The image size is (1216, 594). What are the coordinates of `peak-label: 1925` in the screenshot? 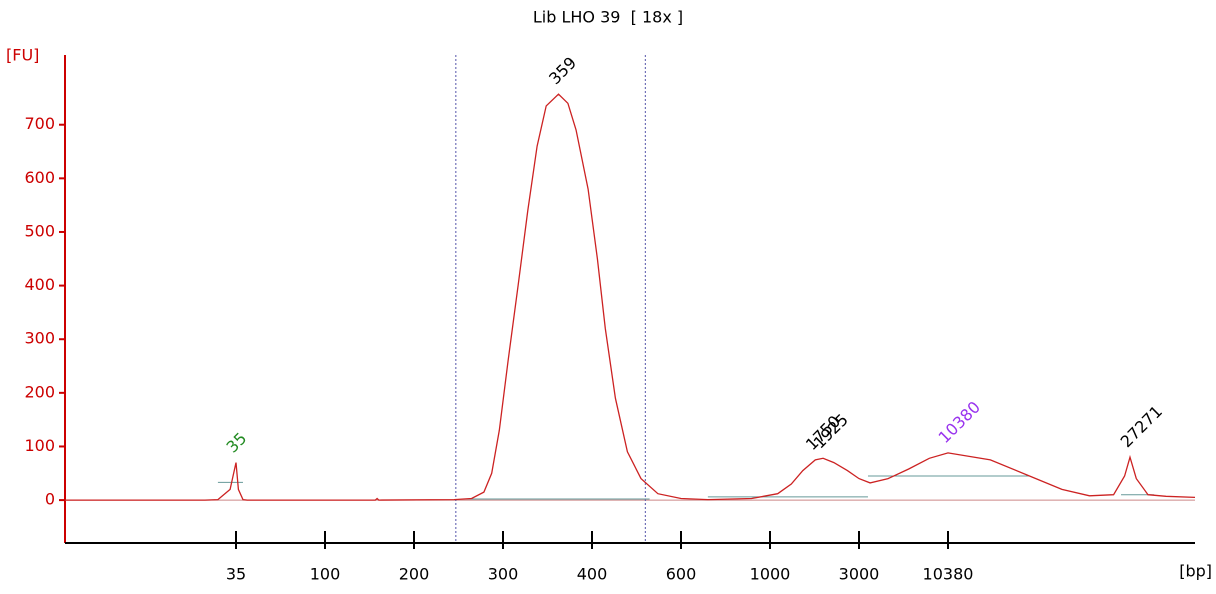 It's located at (831, 431).